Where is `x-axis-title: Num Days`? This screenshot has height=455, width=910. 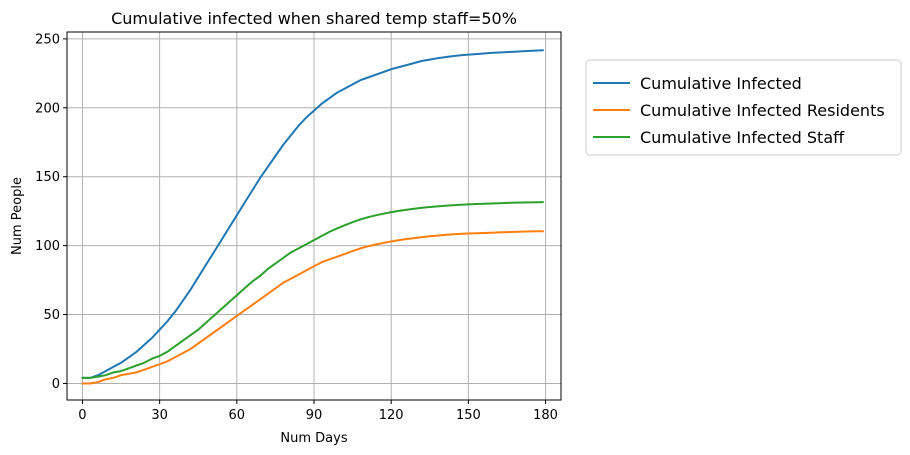 x-axis-title: Num Days is located at coordinates (313, 438).